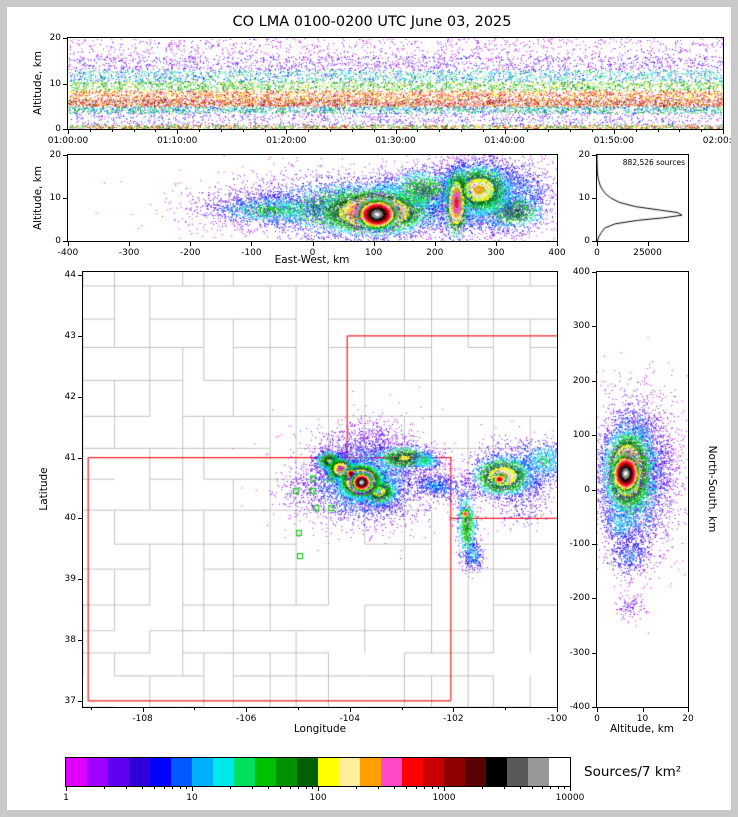 The image size is (738, 817). Describe the element at coordinates (642, 198) in the screenshot. I see `altitude-histogram-panel: 882,526 sources` at that location.